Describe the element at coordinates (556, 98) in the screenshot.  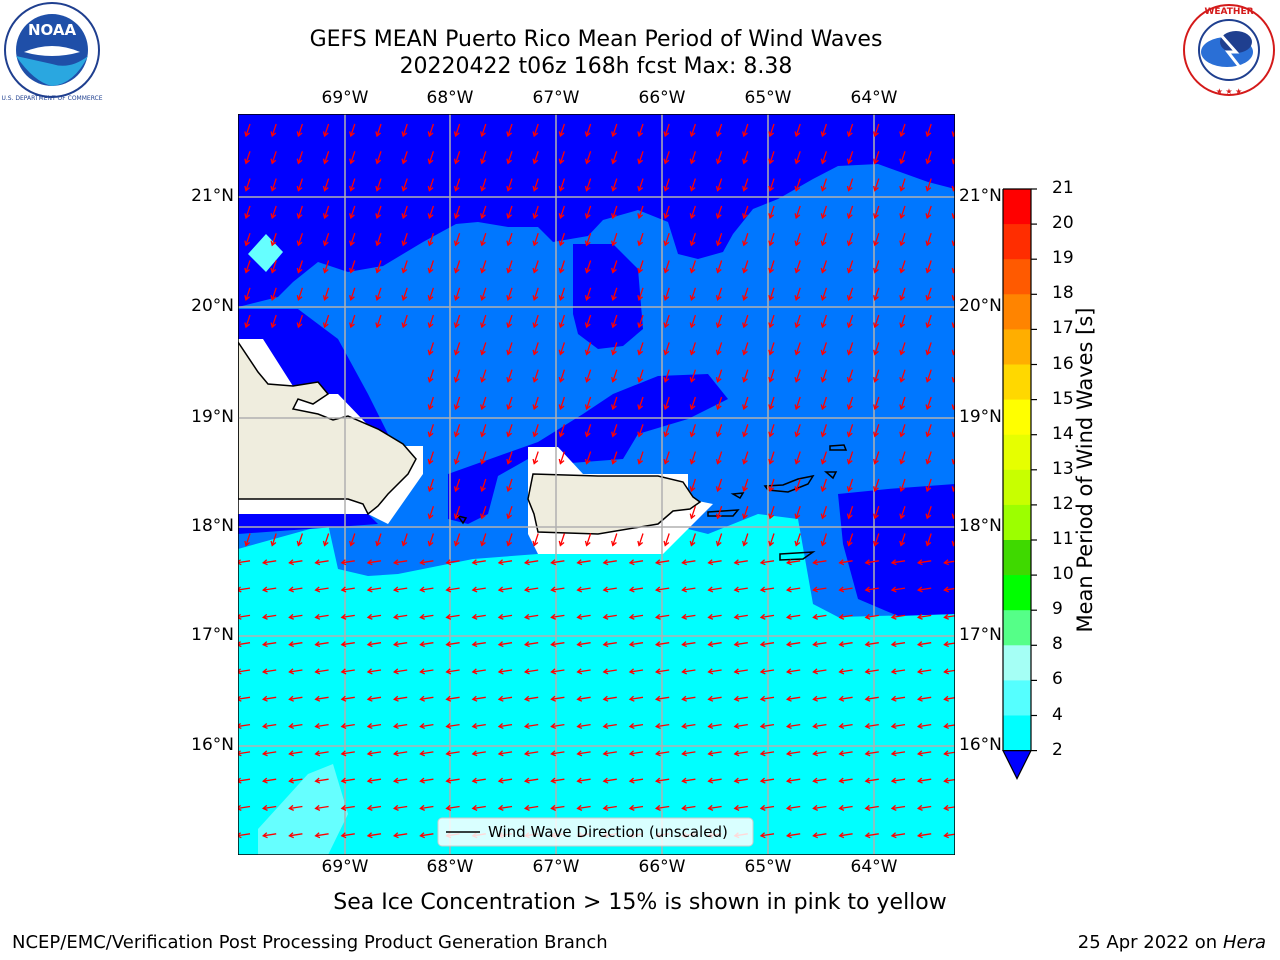
I see `lon-label-top: 67°W` at that location.